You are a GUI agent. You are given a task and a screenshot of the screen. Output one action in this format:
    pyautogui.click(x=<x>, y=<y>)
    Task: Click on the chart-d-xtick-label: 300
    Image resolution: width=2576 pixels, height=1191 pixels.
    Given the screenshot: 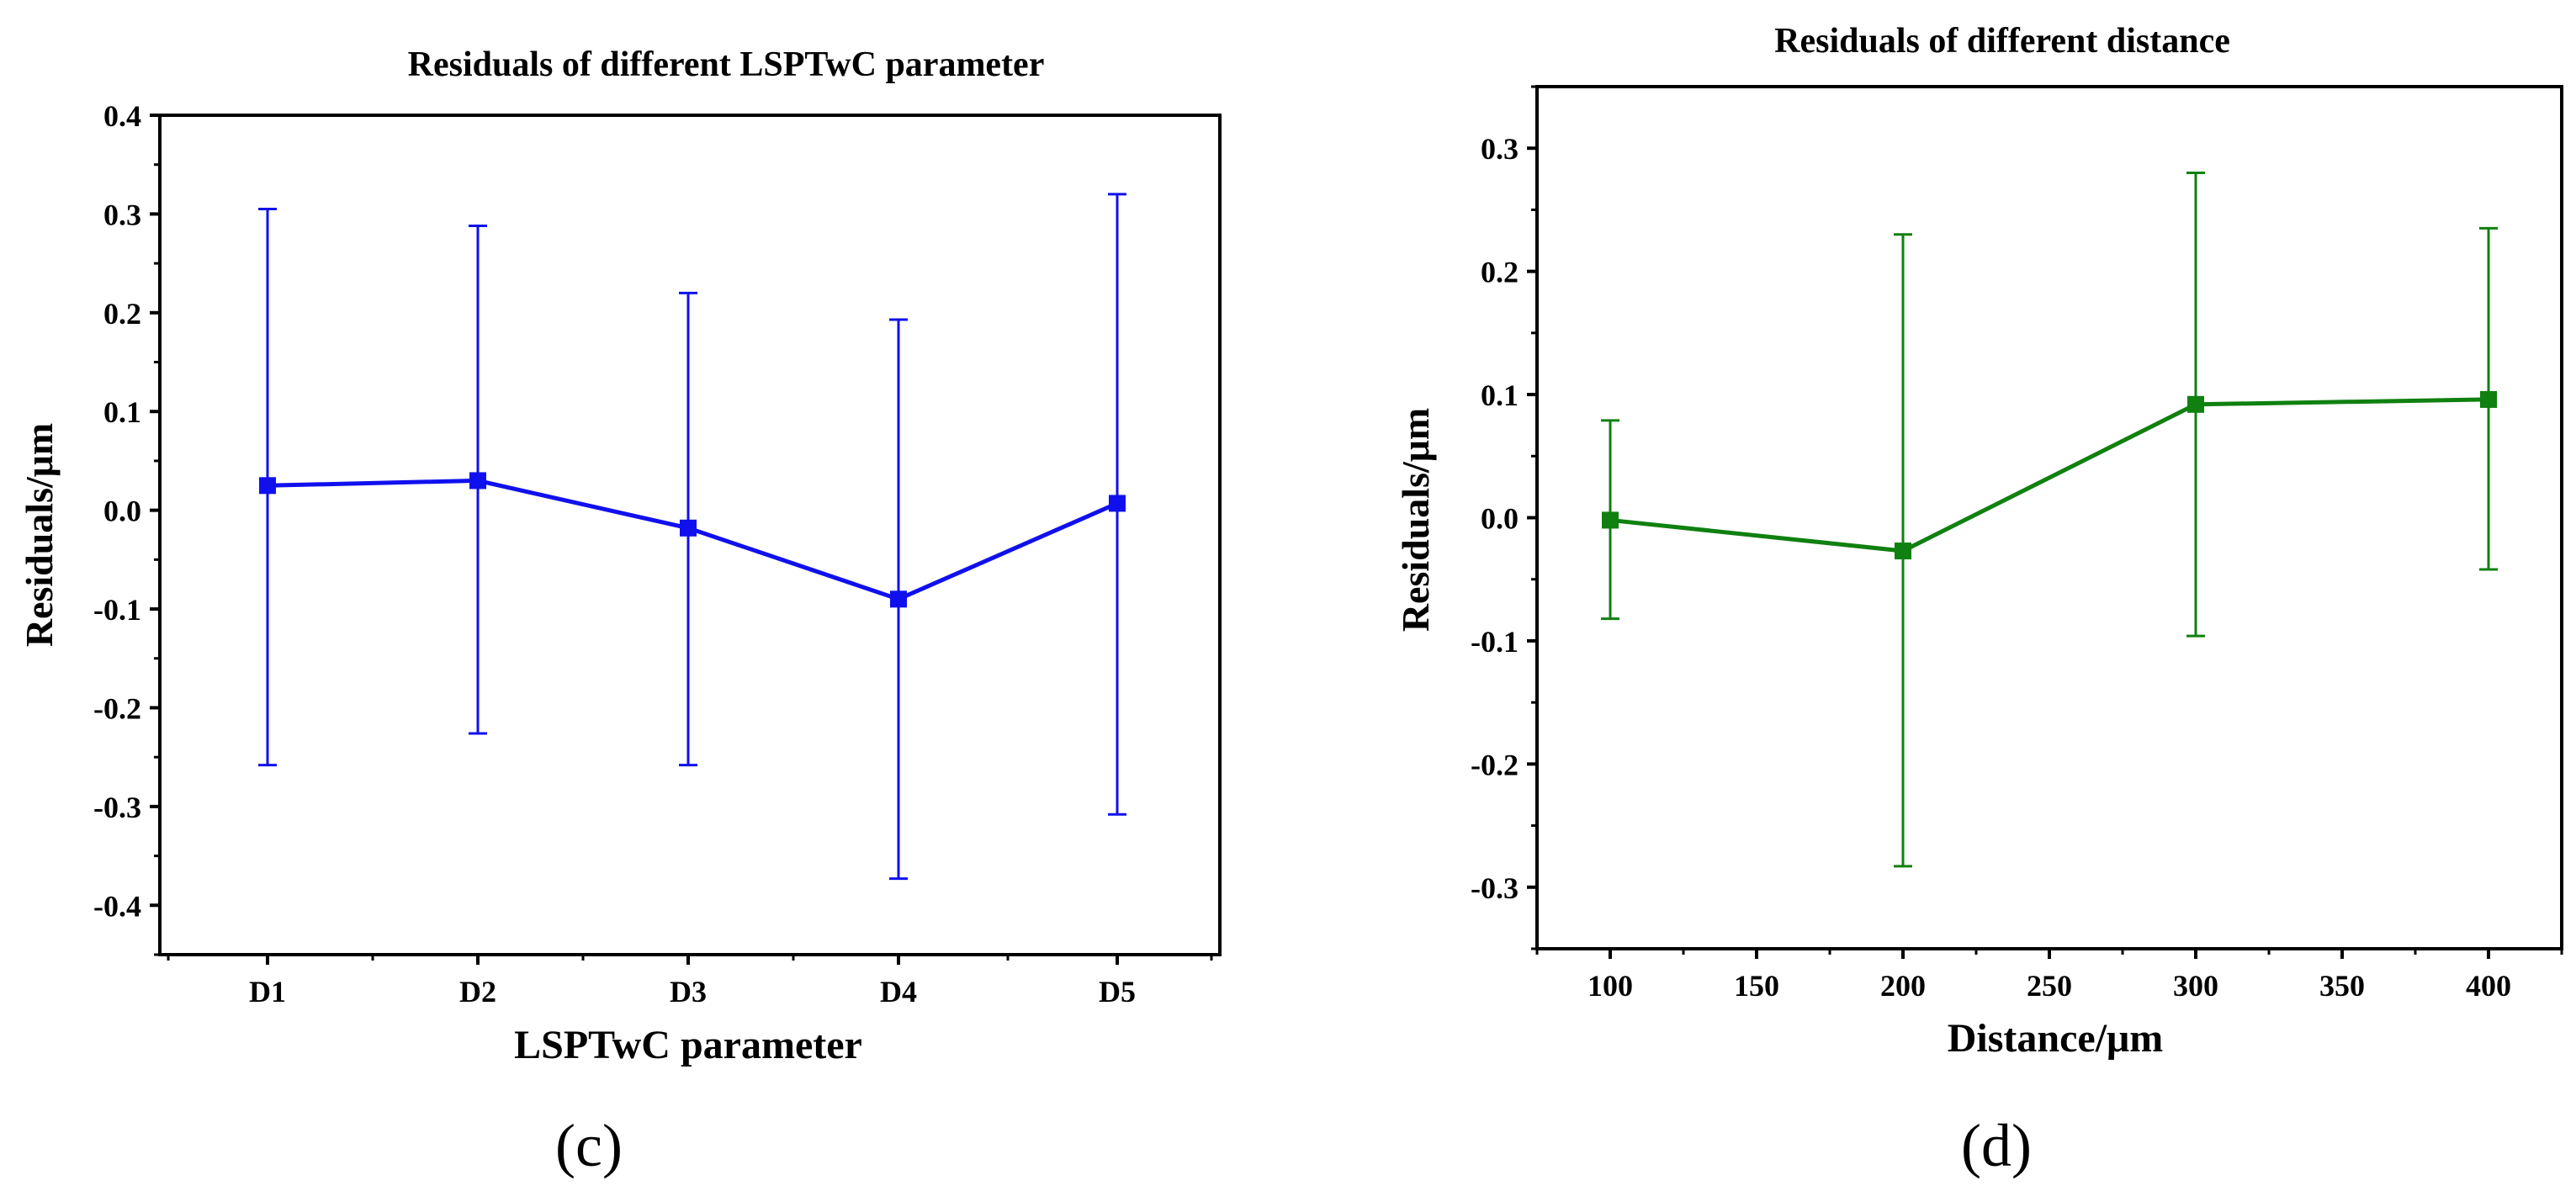 What is the action you would take?
    pyautogui.click(x=2195, y=986)
    